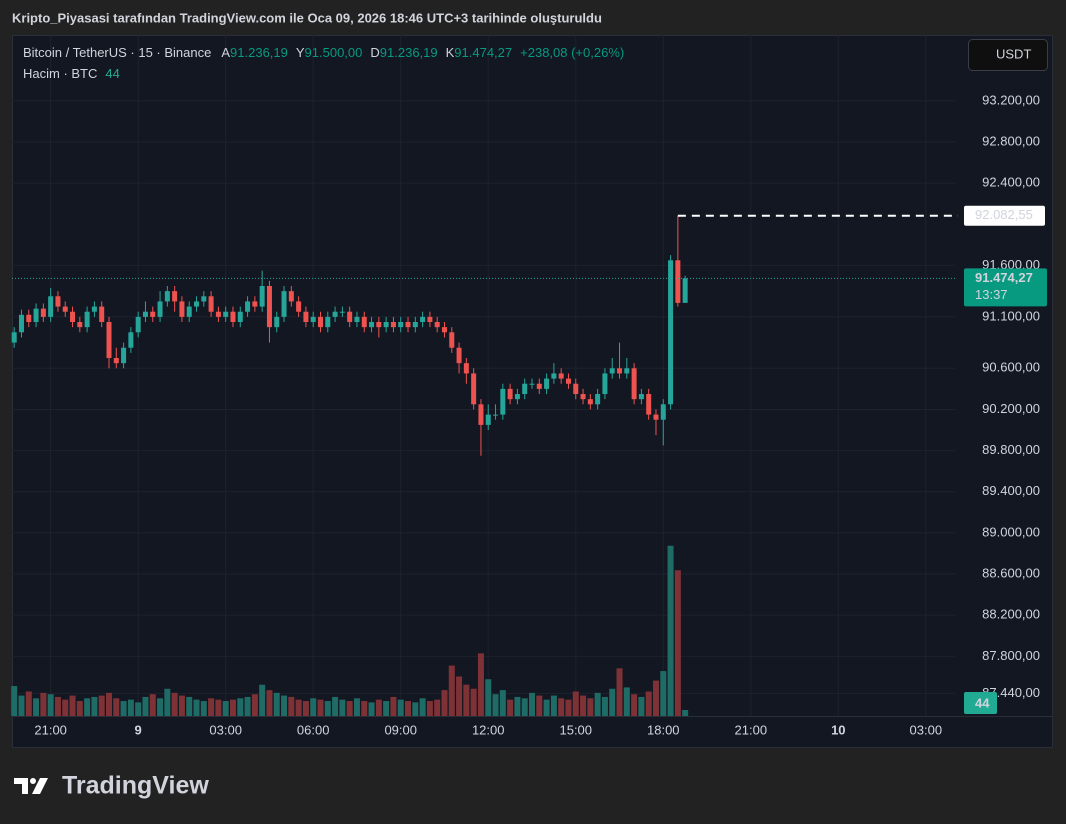 This screenshot has width=1066, height=824. I want to click on x-tick-label: 03:00, so click(225, 729).